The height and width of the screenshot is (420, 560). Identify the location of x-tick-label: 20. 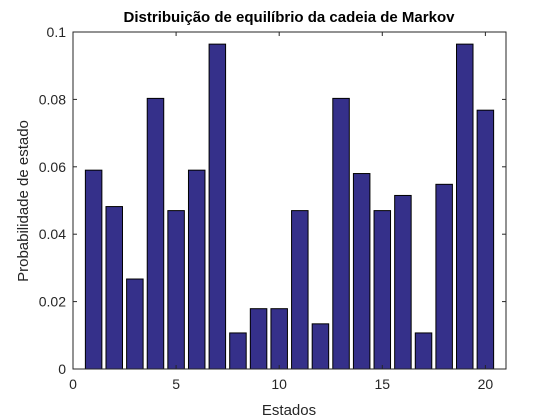
(486, 384).